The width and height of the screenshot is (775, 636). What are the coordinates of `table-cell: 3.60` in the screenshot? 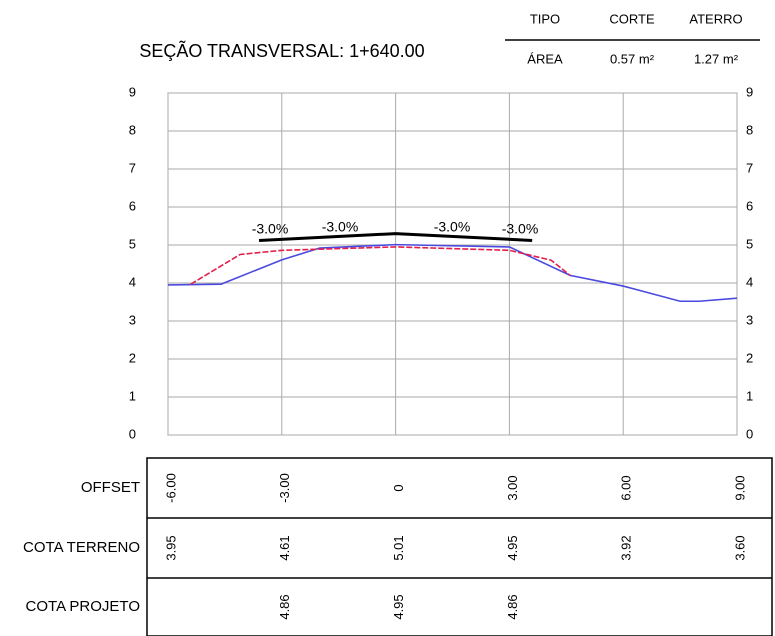 It's located at (739, 547).